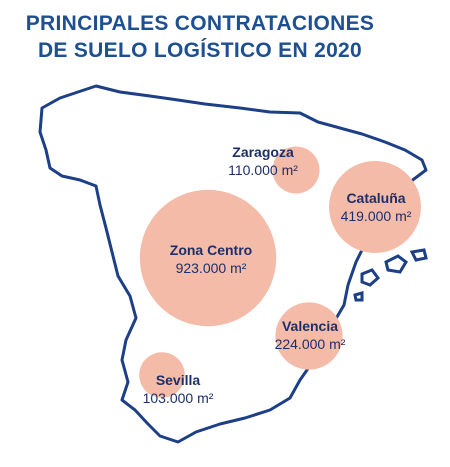 The width and height of the screenshot is (450, 467). Describe the element at coordinates (211, 250) in the screenshot. I see `region-name: Zona Centro` at that location.